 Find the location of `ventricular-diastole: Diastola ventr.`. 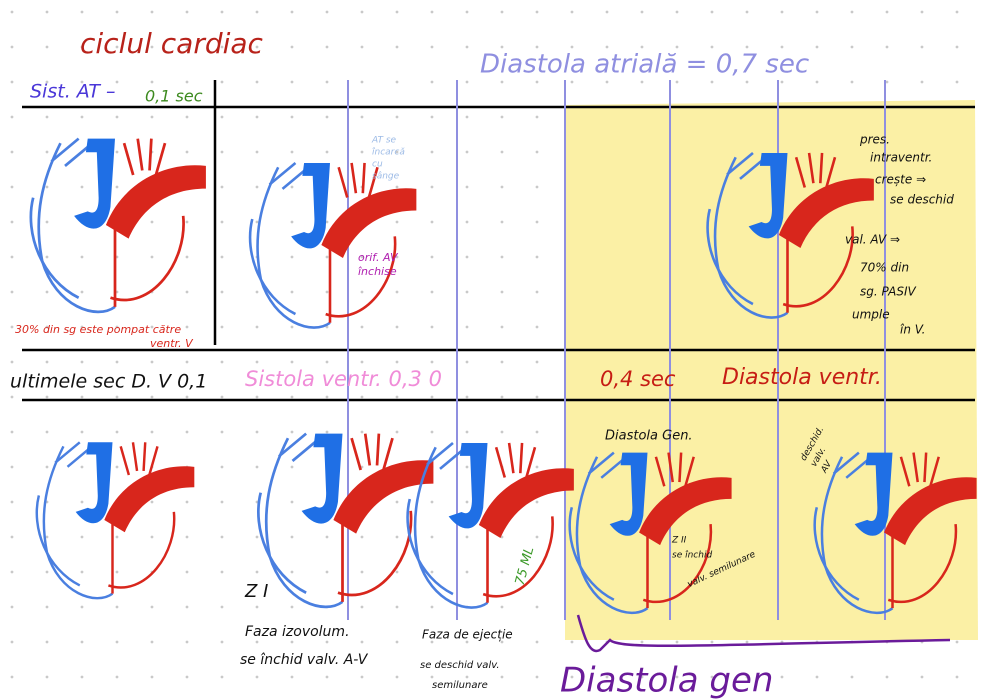

ventricular-diastole: Diastola ventr. is located at coordinates (802, 377).